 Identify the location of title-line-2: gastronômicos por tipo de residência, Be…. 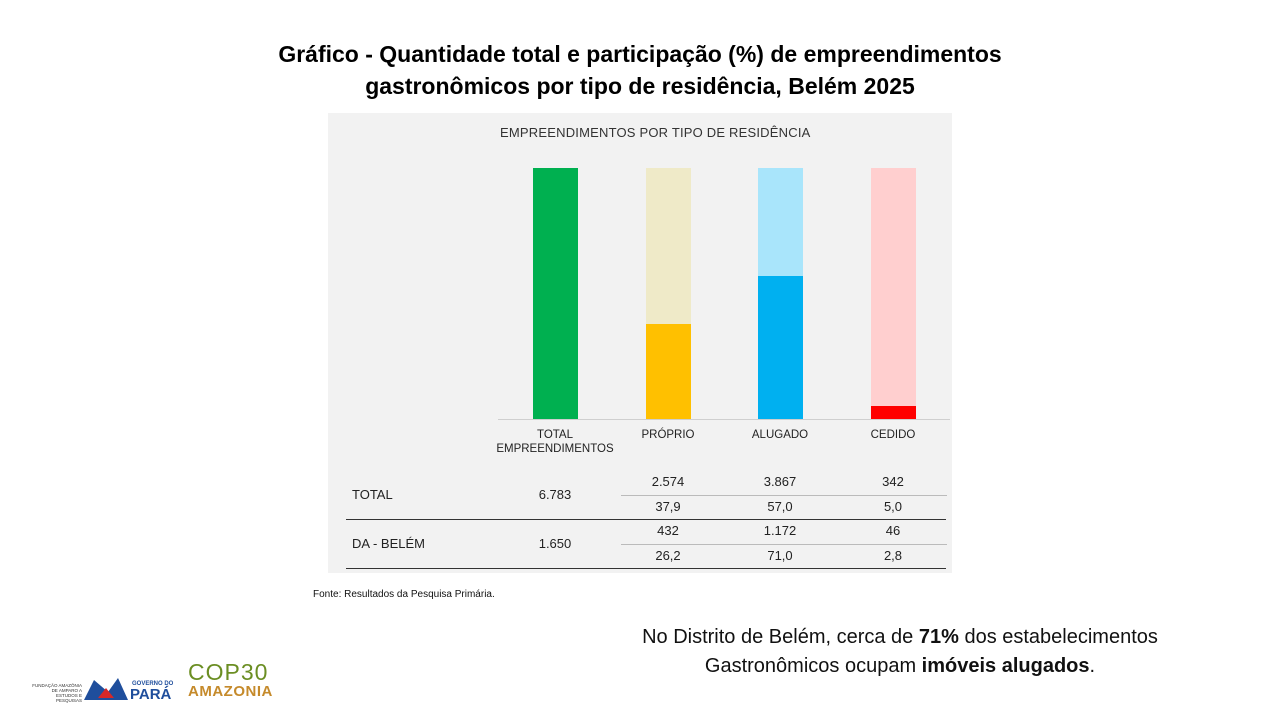
(640, 86).